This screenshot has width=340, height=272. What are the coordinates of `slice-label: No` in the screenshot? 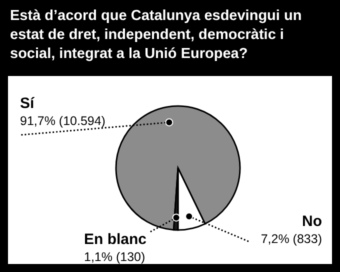 It's located at (312, 221).